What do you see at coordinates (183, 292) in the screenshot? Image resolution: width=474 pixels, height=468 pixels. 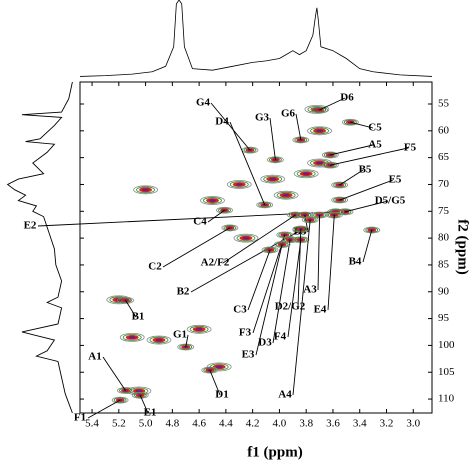 I see `peak-label: B2` at bounding box center [183, 292].